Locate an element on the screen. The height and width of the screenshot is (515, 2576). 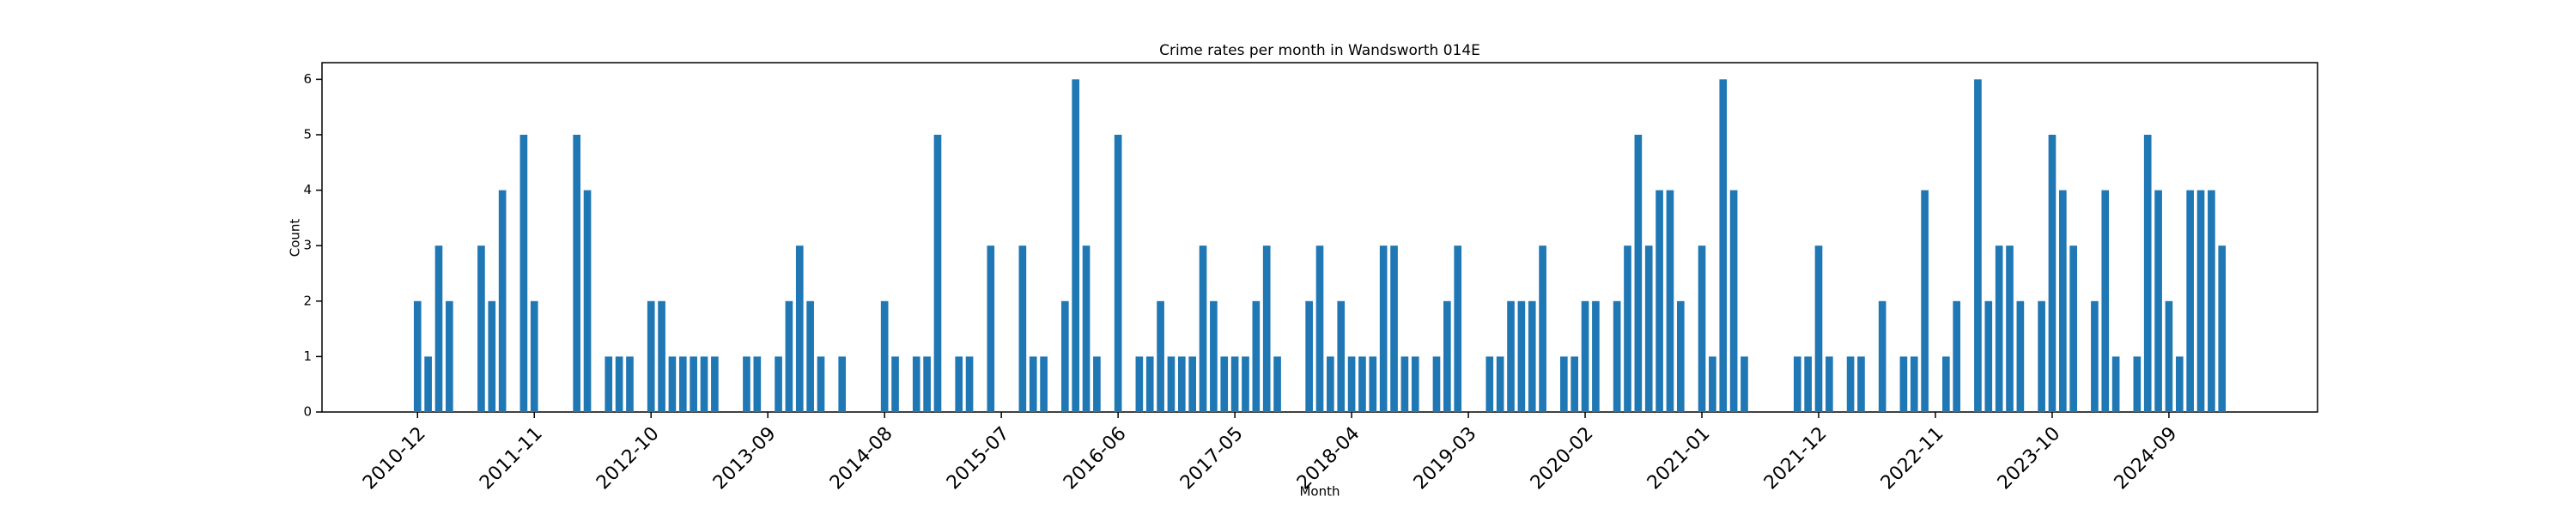
x-tick-label: 2021-12 is located at coordinates (1796, 458).